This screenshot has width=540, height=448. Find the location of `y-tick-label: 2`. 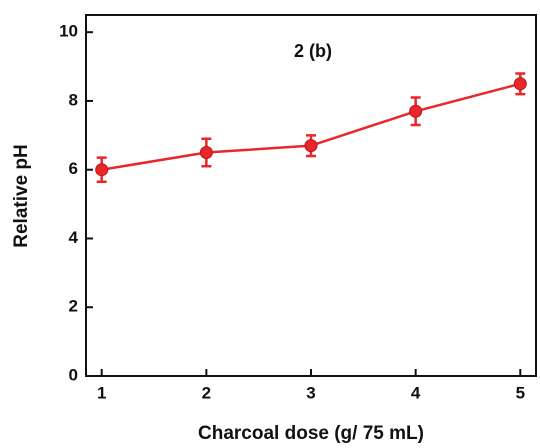

y-tick-label: 2 is located at coordinates (73, 306).